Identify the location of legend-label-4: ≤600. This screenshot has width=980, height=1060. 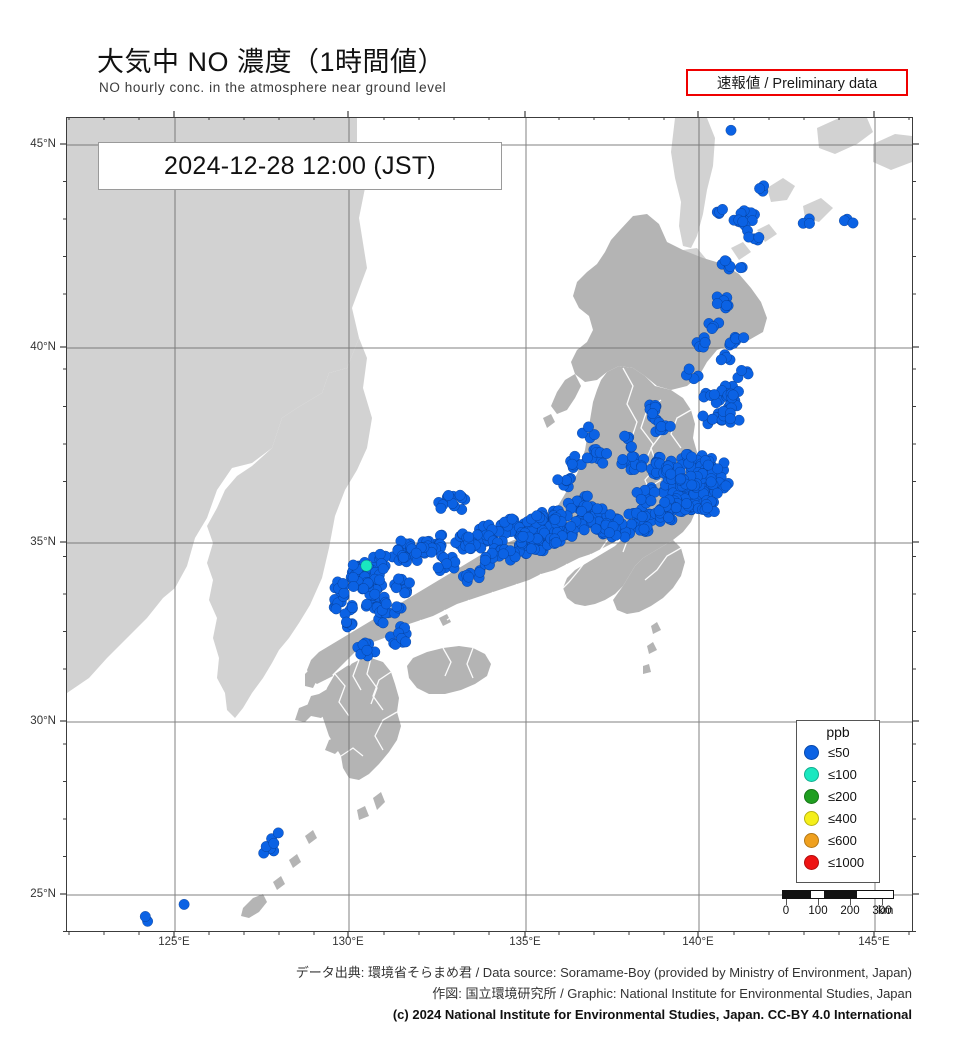
(842, 840).